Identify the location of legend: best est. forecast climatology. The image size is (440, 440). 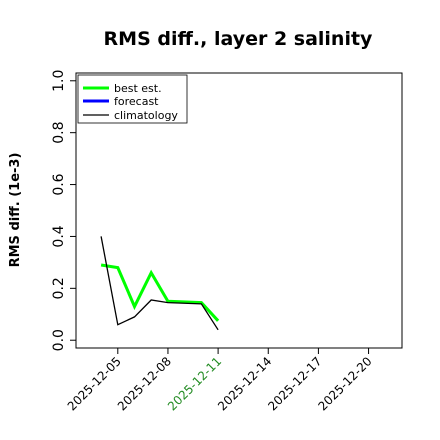
(132, 99).